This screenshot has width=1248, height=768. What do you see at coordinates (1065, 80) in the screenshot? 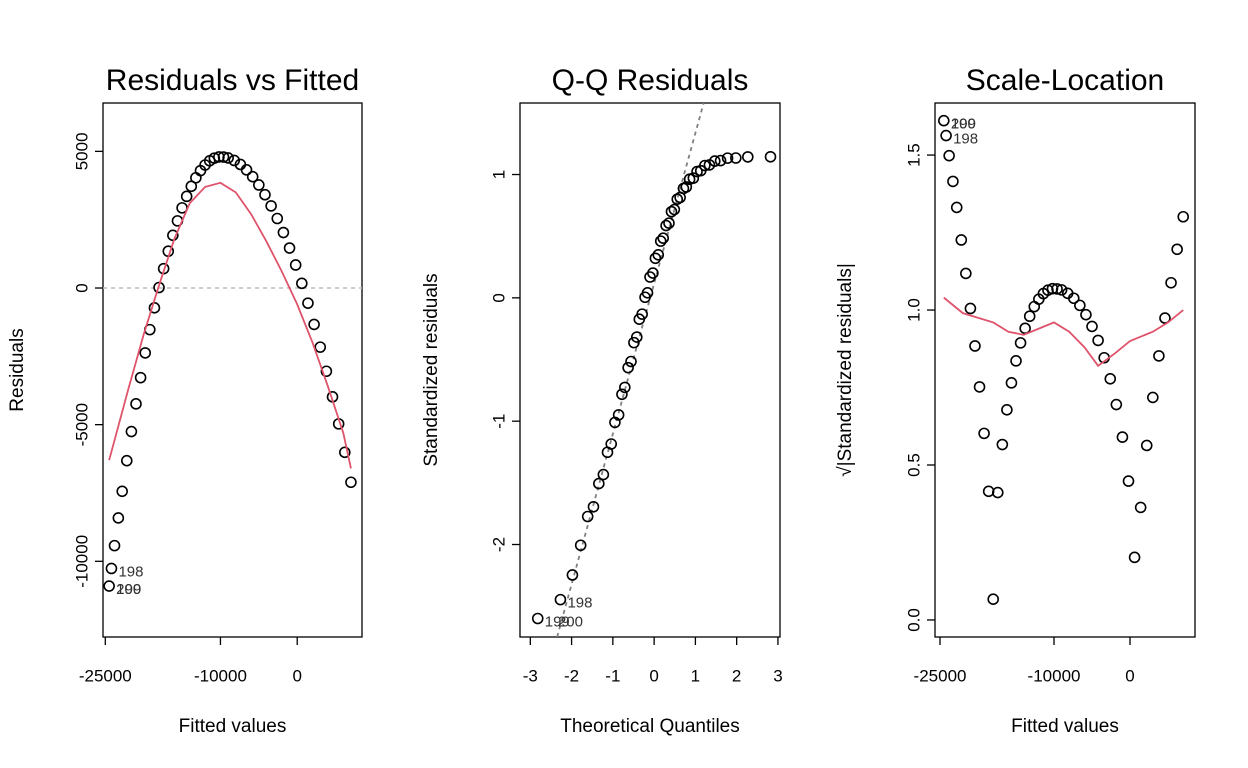
I see `panel-title: Scale-Location` at bounding box center [1065, 80].